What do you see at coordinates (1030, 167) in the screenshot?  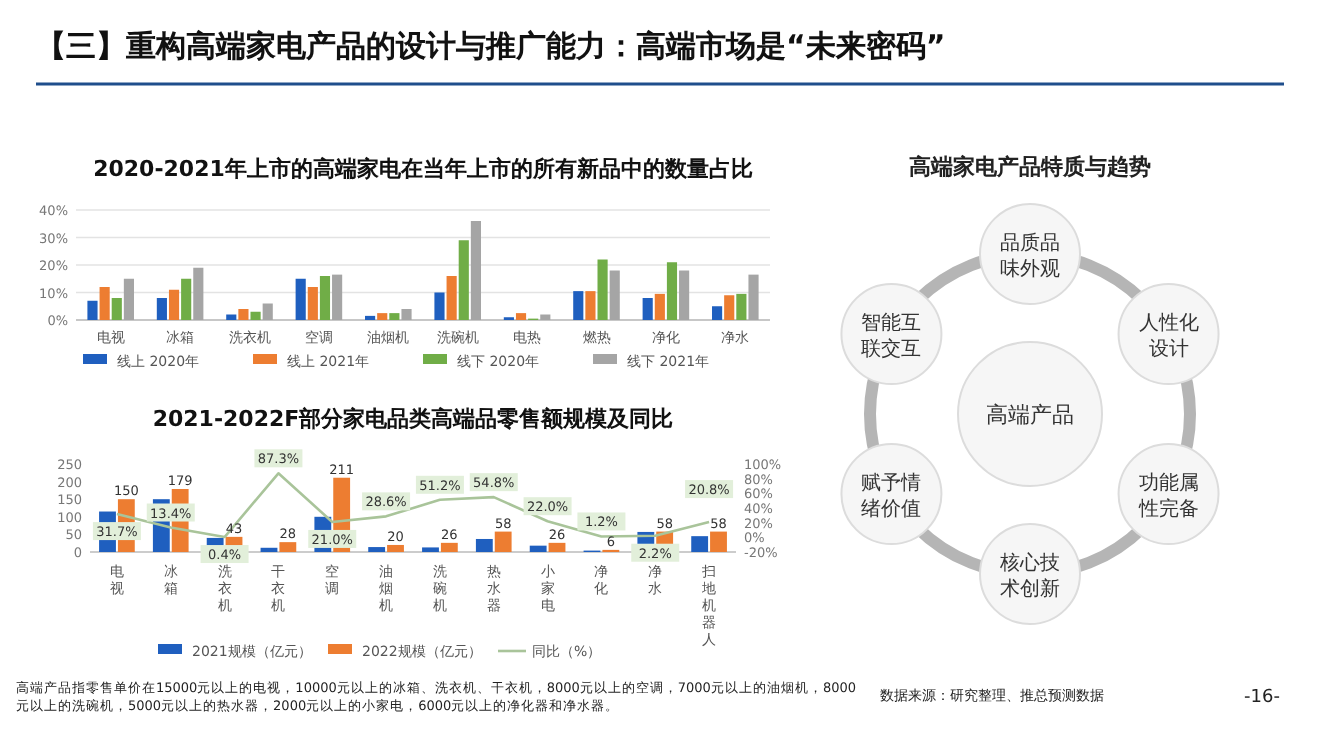 I see `text: 高端家电产品特质与趋势` at bounding box center [1030, 167].